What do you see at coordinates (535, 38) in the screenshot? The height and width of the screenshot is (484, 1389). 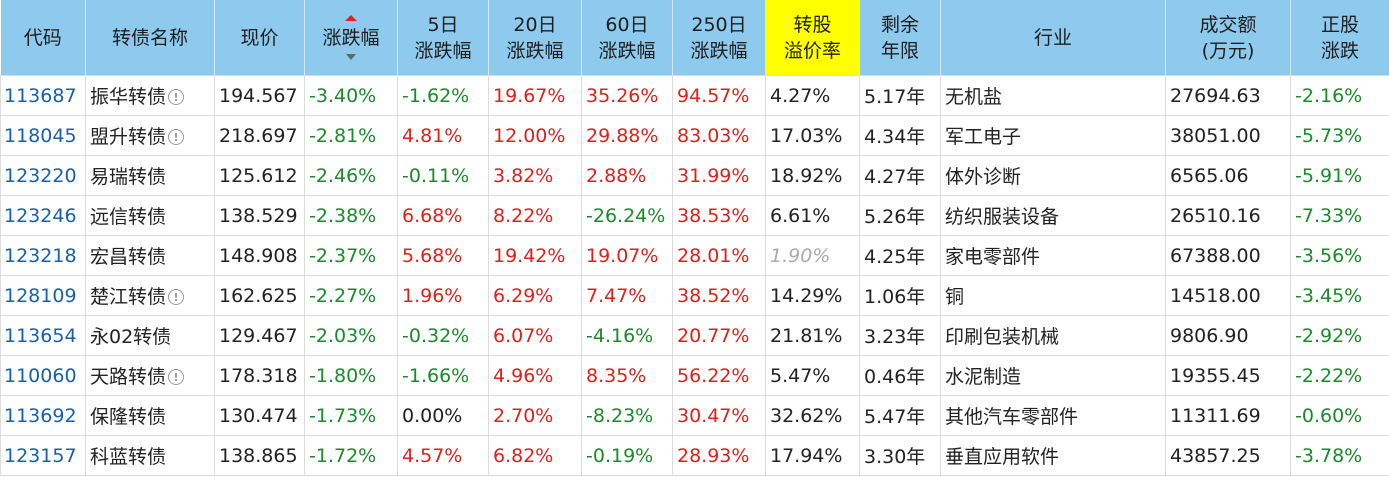 I see `col-20d: 20日 涨跌幅` at bounding box center [535, 38].